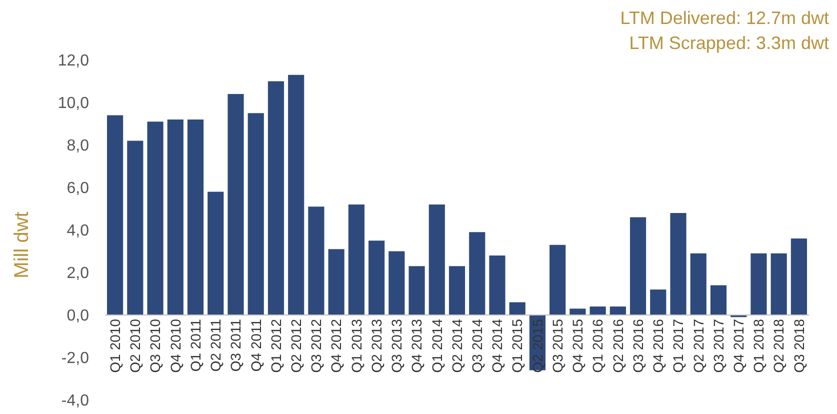  Describe the element at coordinates (578, 345) in the screenshot. I see `x-tick-label: Q4 2015` at that location.